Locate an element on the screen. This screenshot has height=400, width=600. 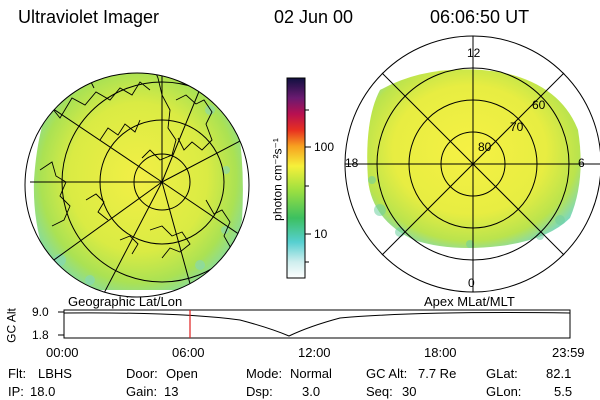
filter-value: LBHS is located at coordinates (55, 373).